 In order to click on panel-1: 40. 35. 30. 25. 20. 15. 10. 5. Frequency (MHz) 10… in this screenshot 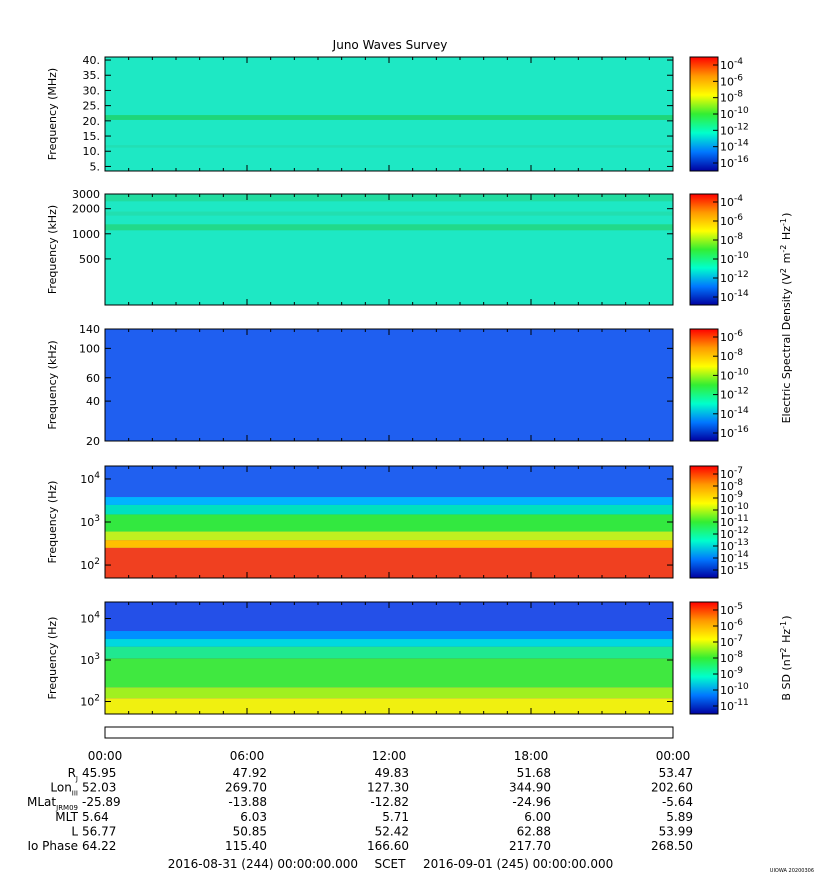, I will do `click(397, 113)`.